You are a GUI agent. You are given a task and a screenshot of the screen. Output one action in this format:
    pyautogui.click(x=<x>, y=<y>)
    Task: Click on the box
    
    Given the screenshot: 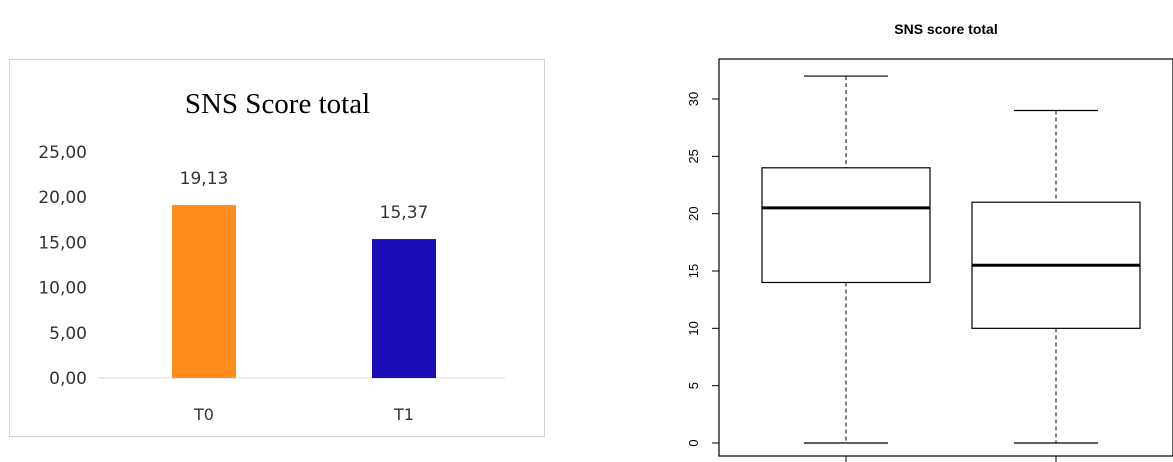 What is the action you would take?
    pyautogui.click(x=846, y=225)
    